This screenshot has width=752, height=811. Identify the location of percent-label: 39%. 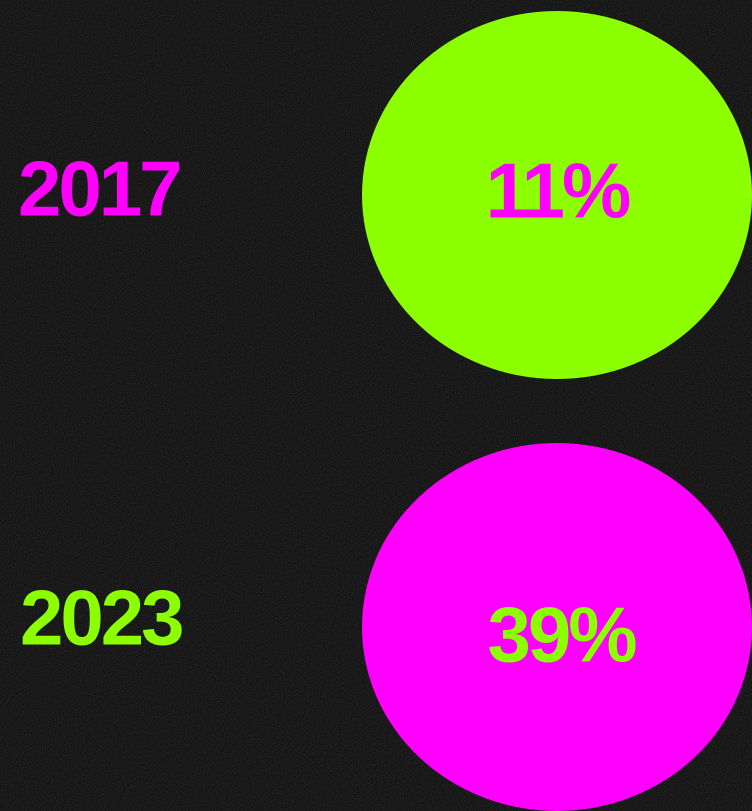
(561, 635).